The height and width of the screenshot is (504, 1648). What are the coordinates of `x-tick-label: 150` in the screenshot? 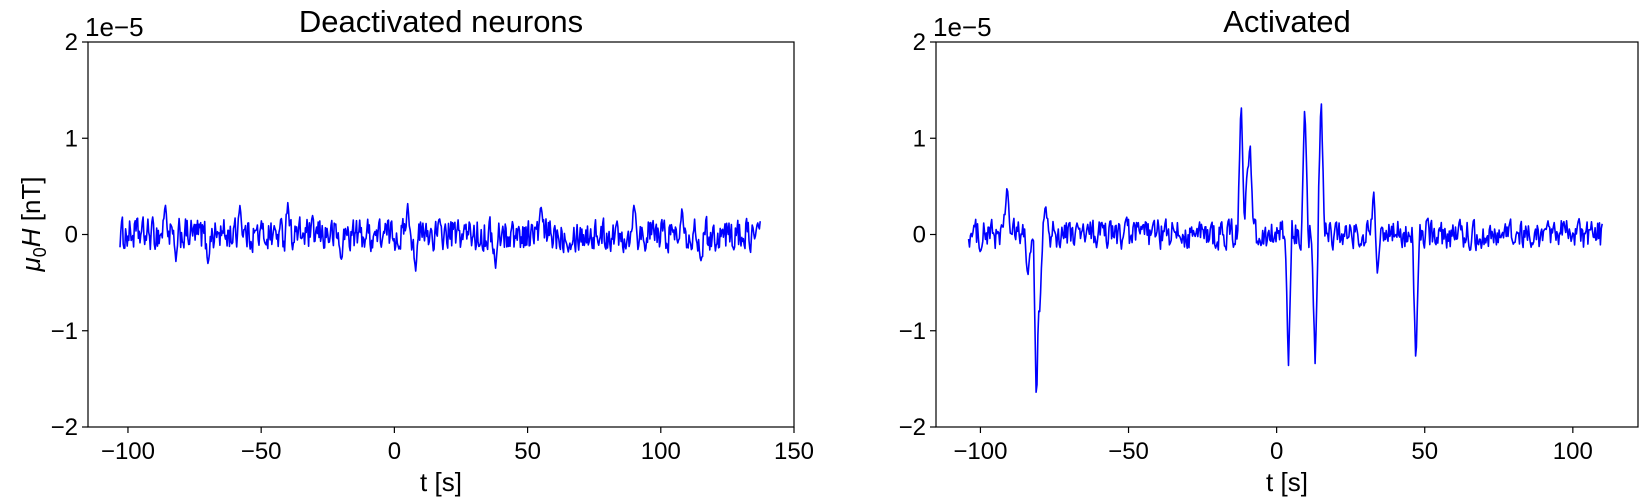 It's located at (794, 451).